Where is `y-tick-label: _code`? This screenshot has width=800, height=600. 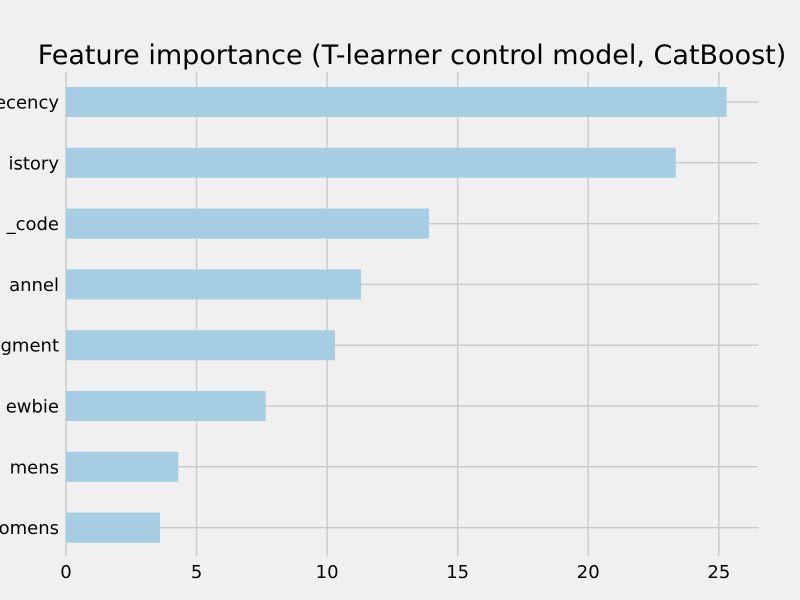
y-tick-label: _code is located at coordinates (32, 224).